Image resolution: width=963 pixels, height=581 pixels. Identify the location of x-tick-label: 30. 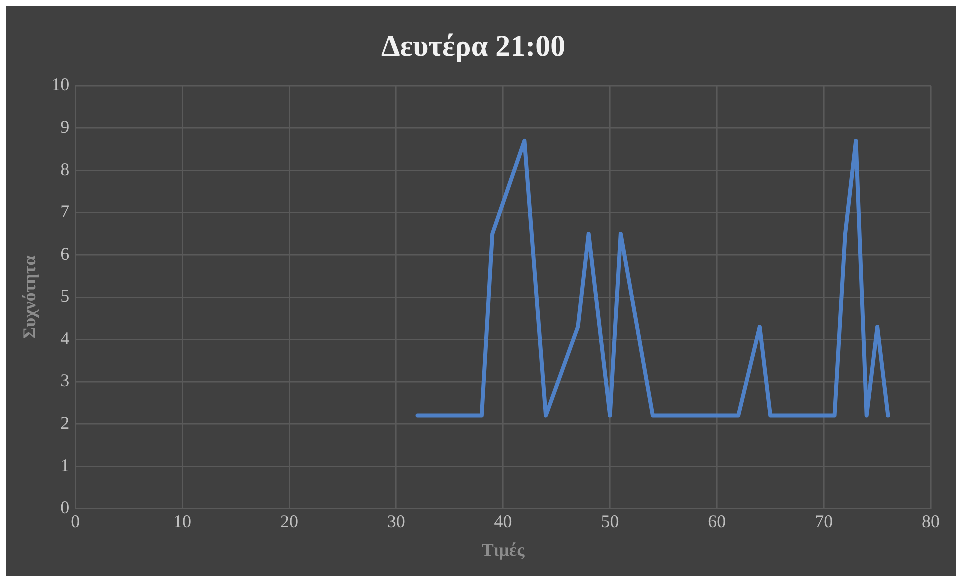
(396, 521).